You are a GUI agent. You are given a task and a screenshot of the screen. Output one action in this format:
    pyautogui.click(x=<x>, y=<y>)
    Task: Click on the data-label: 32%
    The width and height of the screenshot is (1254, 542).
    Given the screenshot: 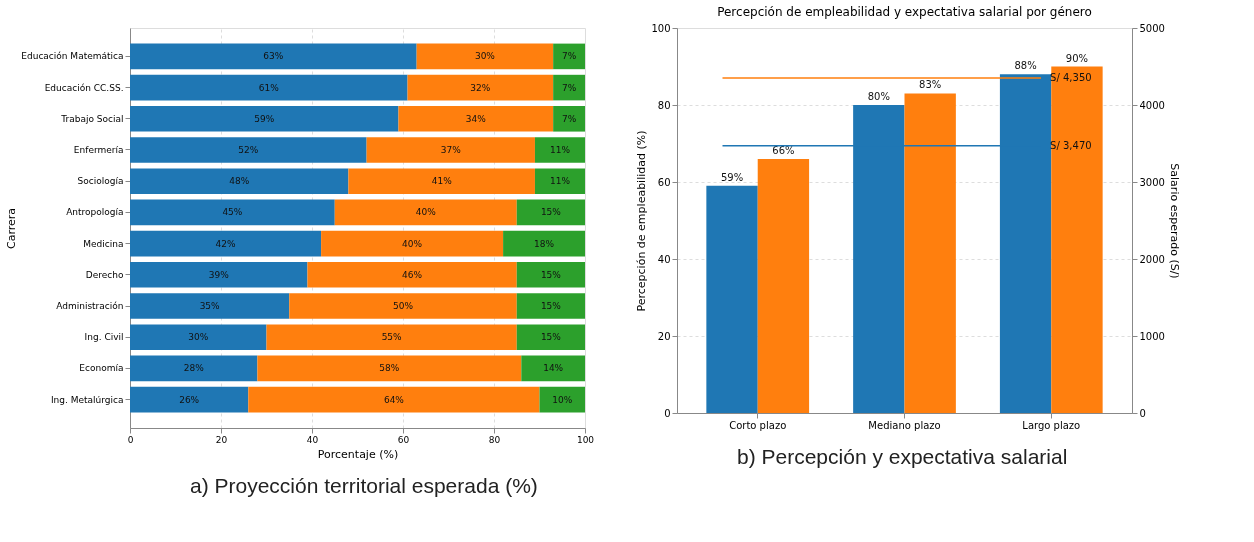 What is the action you would take?
    pyautogui.click(x=480, y=87)
    